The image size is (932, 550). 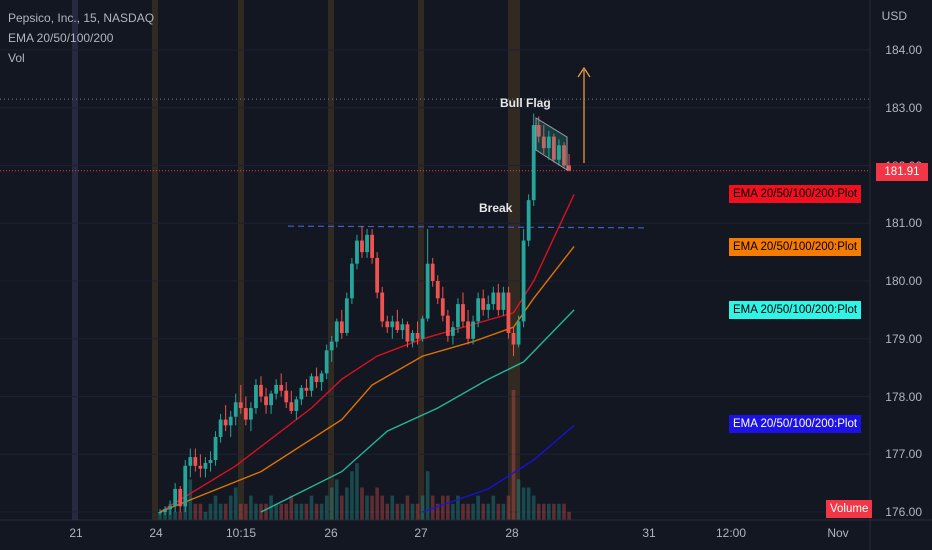 What do you see at coordinates (16, 58) in the screenshot?
I see `volume-label: Vol` at bounding box center [16, 58].